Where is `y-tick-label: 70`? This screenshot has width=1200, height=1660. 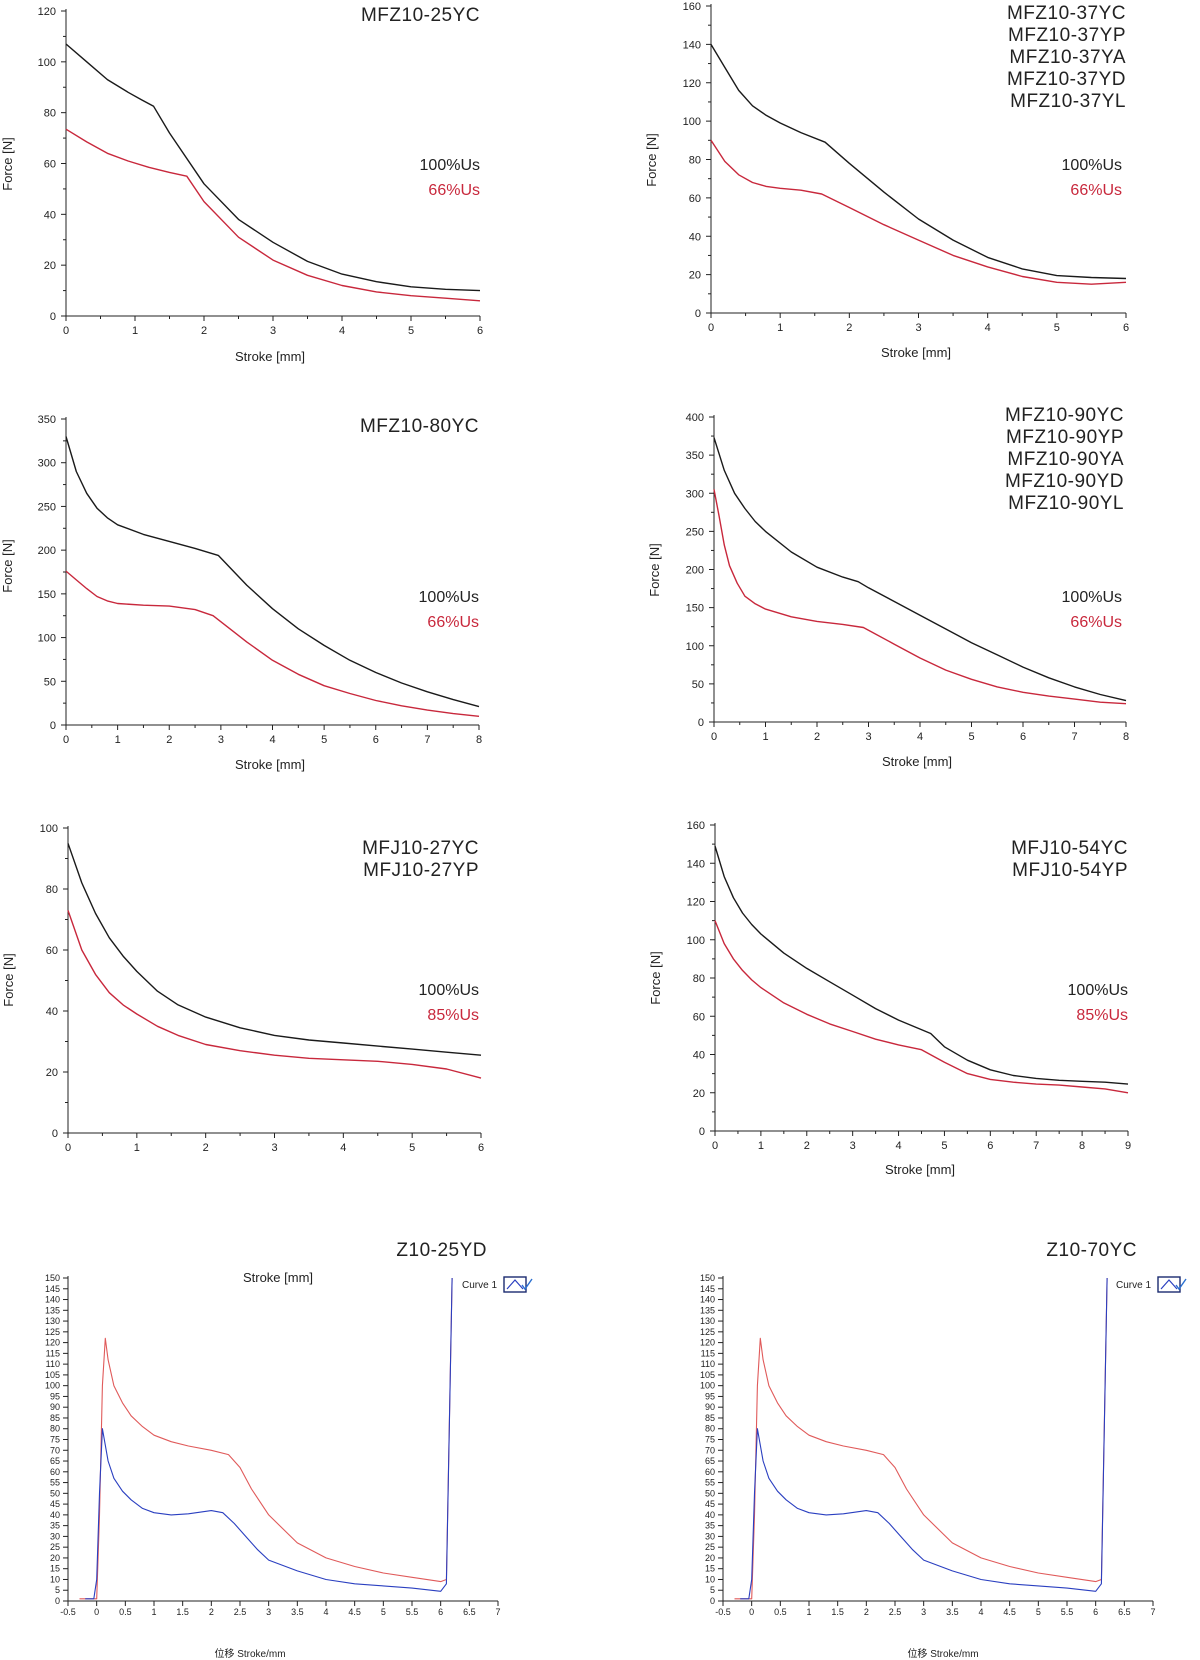
y-tick-label: 70 is located at coordinates (55, 1450).